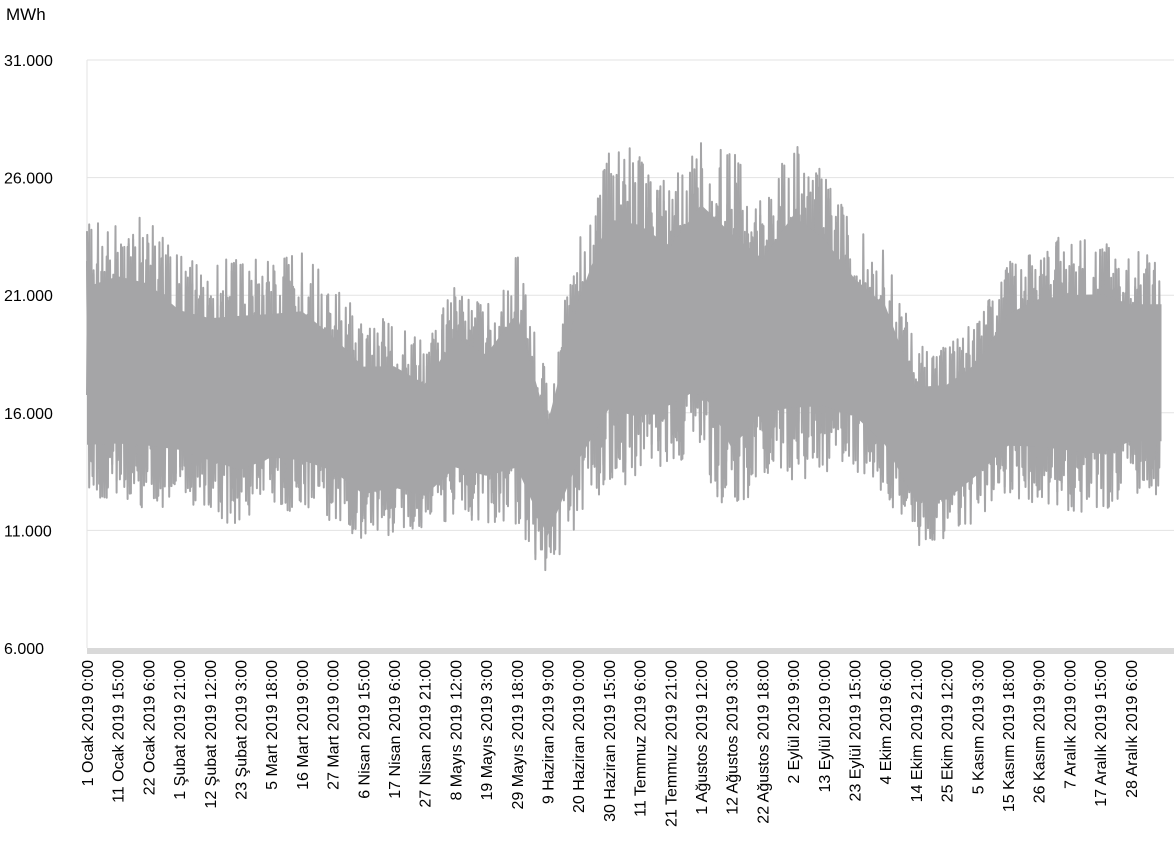  I want to click on x-tick-label-14: 29 Mayıs 2019 18:00, so click(518, 735).